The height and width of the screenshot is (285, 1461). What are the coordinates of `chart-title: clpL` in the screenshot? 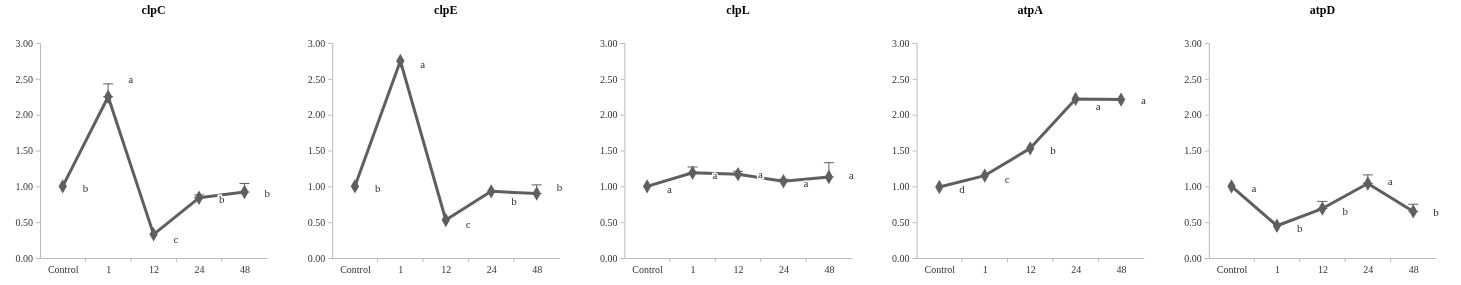 It's located at (738, 10).